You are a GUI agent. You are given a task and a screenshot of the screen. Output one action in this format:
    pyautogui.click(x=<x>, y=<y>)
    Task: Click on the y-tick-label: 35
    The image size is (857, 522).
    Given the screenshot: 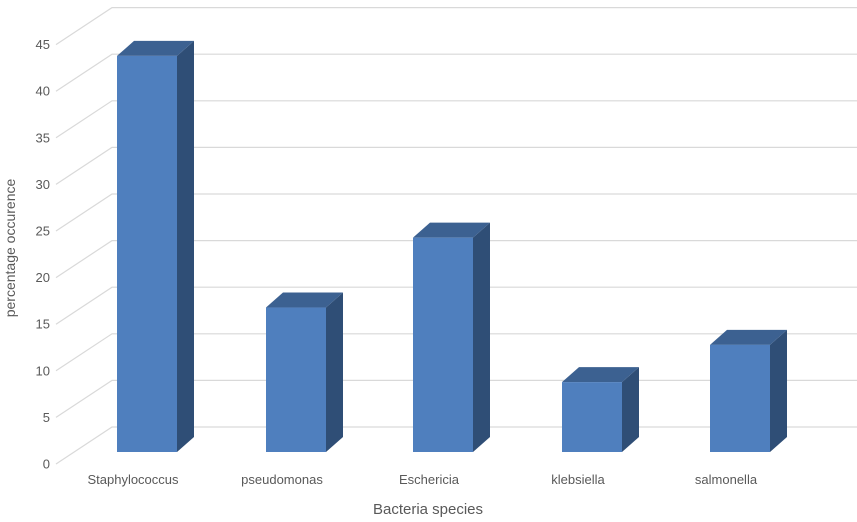 What is the action you would take?
    pyautogui.click(x=43, y=137)
    